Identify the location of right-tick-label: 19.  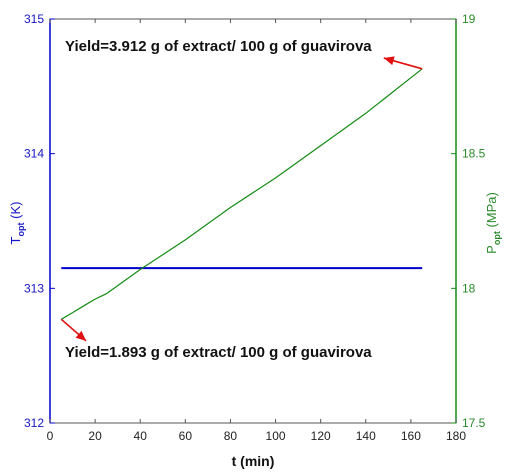
(469, 19).